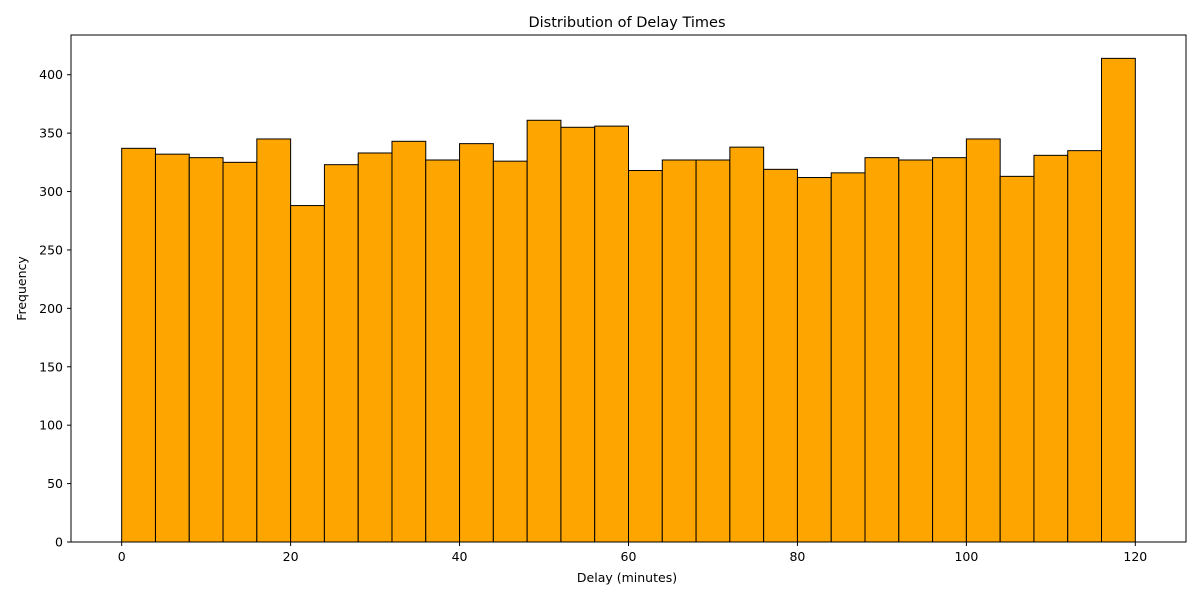 The image size is (1200, 605). I want to click on y-tick-label: 250, so click(51, 249).